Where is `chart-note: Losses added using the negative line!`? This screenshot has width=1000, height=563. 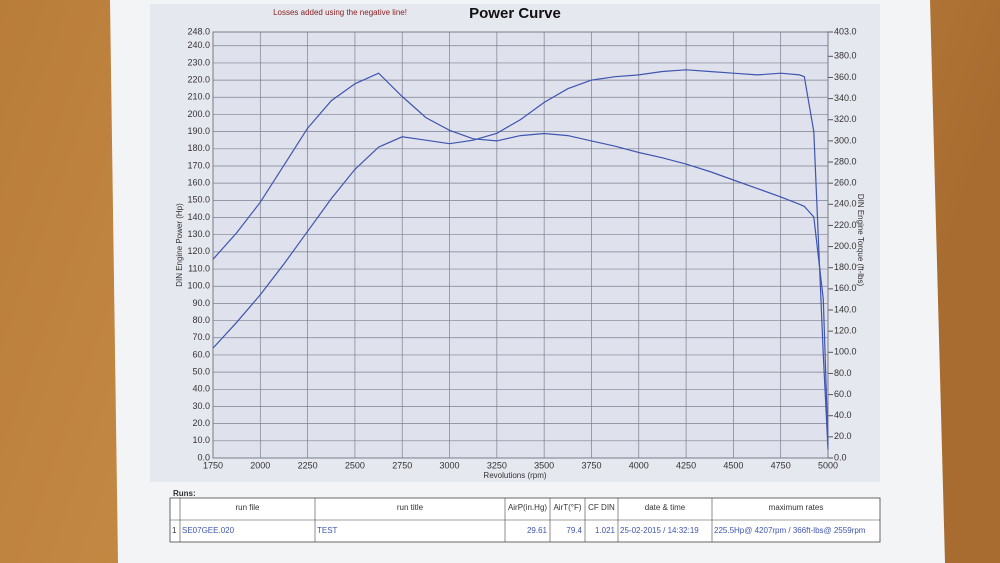 chart-note: Losses added using the negative line! is located at coordinates (340, 12).